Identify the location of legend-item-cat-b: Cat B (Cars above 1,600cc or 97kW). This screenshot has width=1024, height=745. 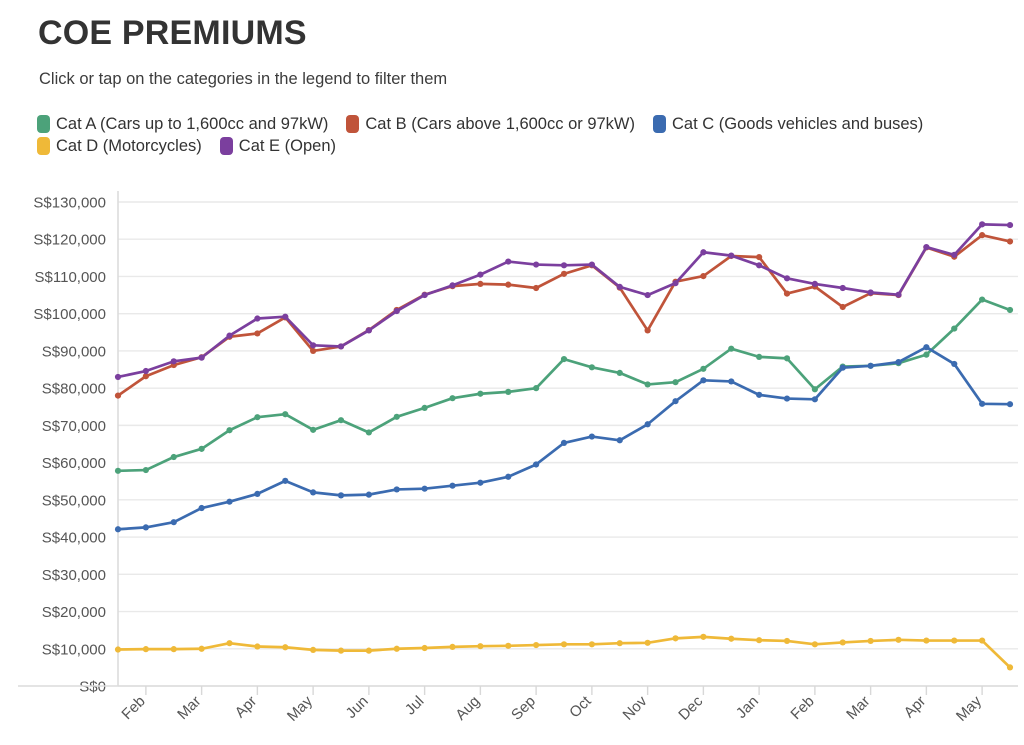
(490, 124).